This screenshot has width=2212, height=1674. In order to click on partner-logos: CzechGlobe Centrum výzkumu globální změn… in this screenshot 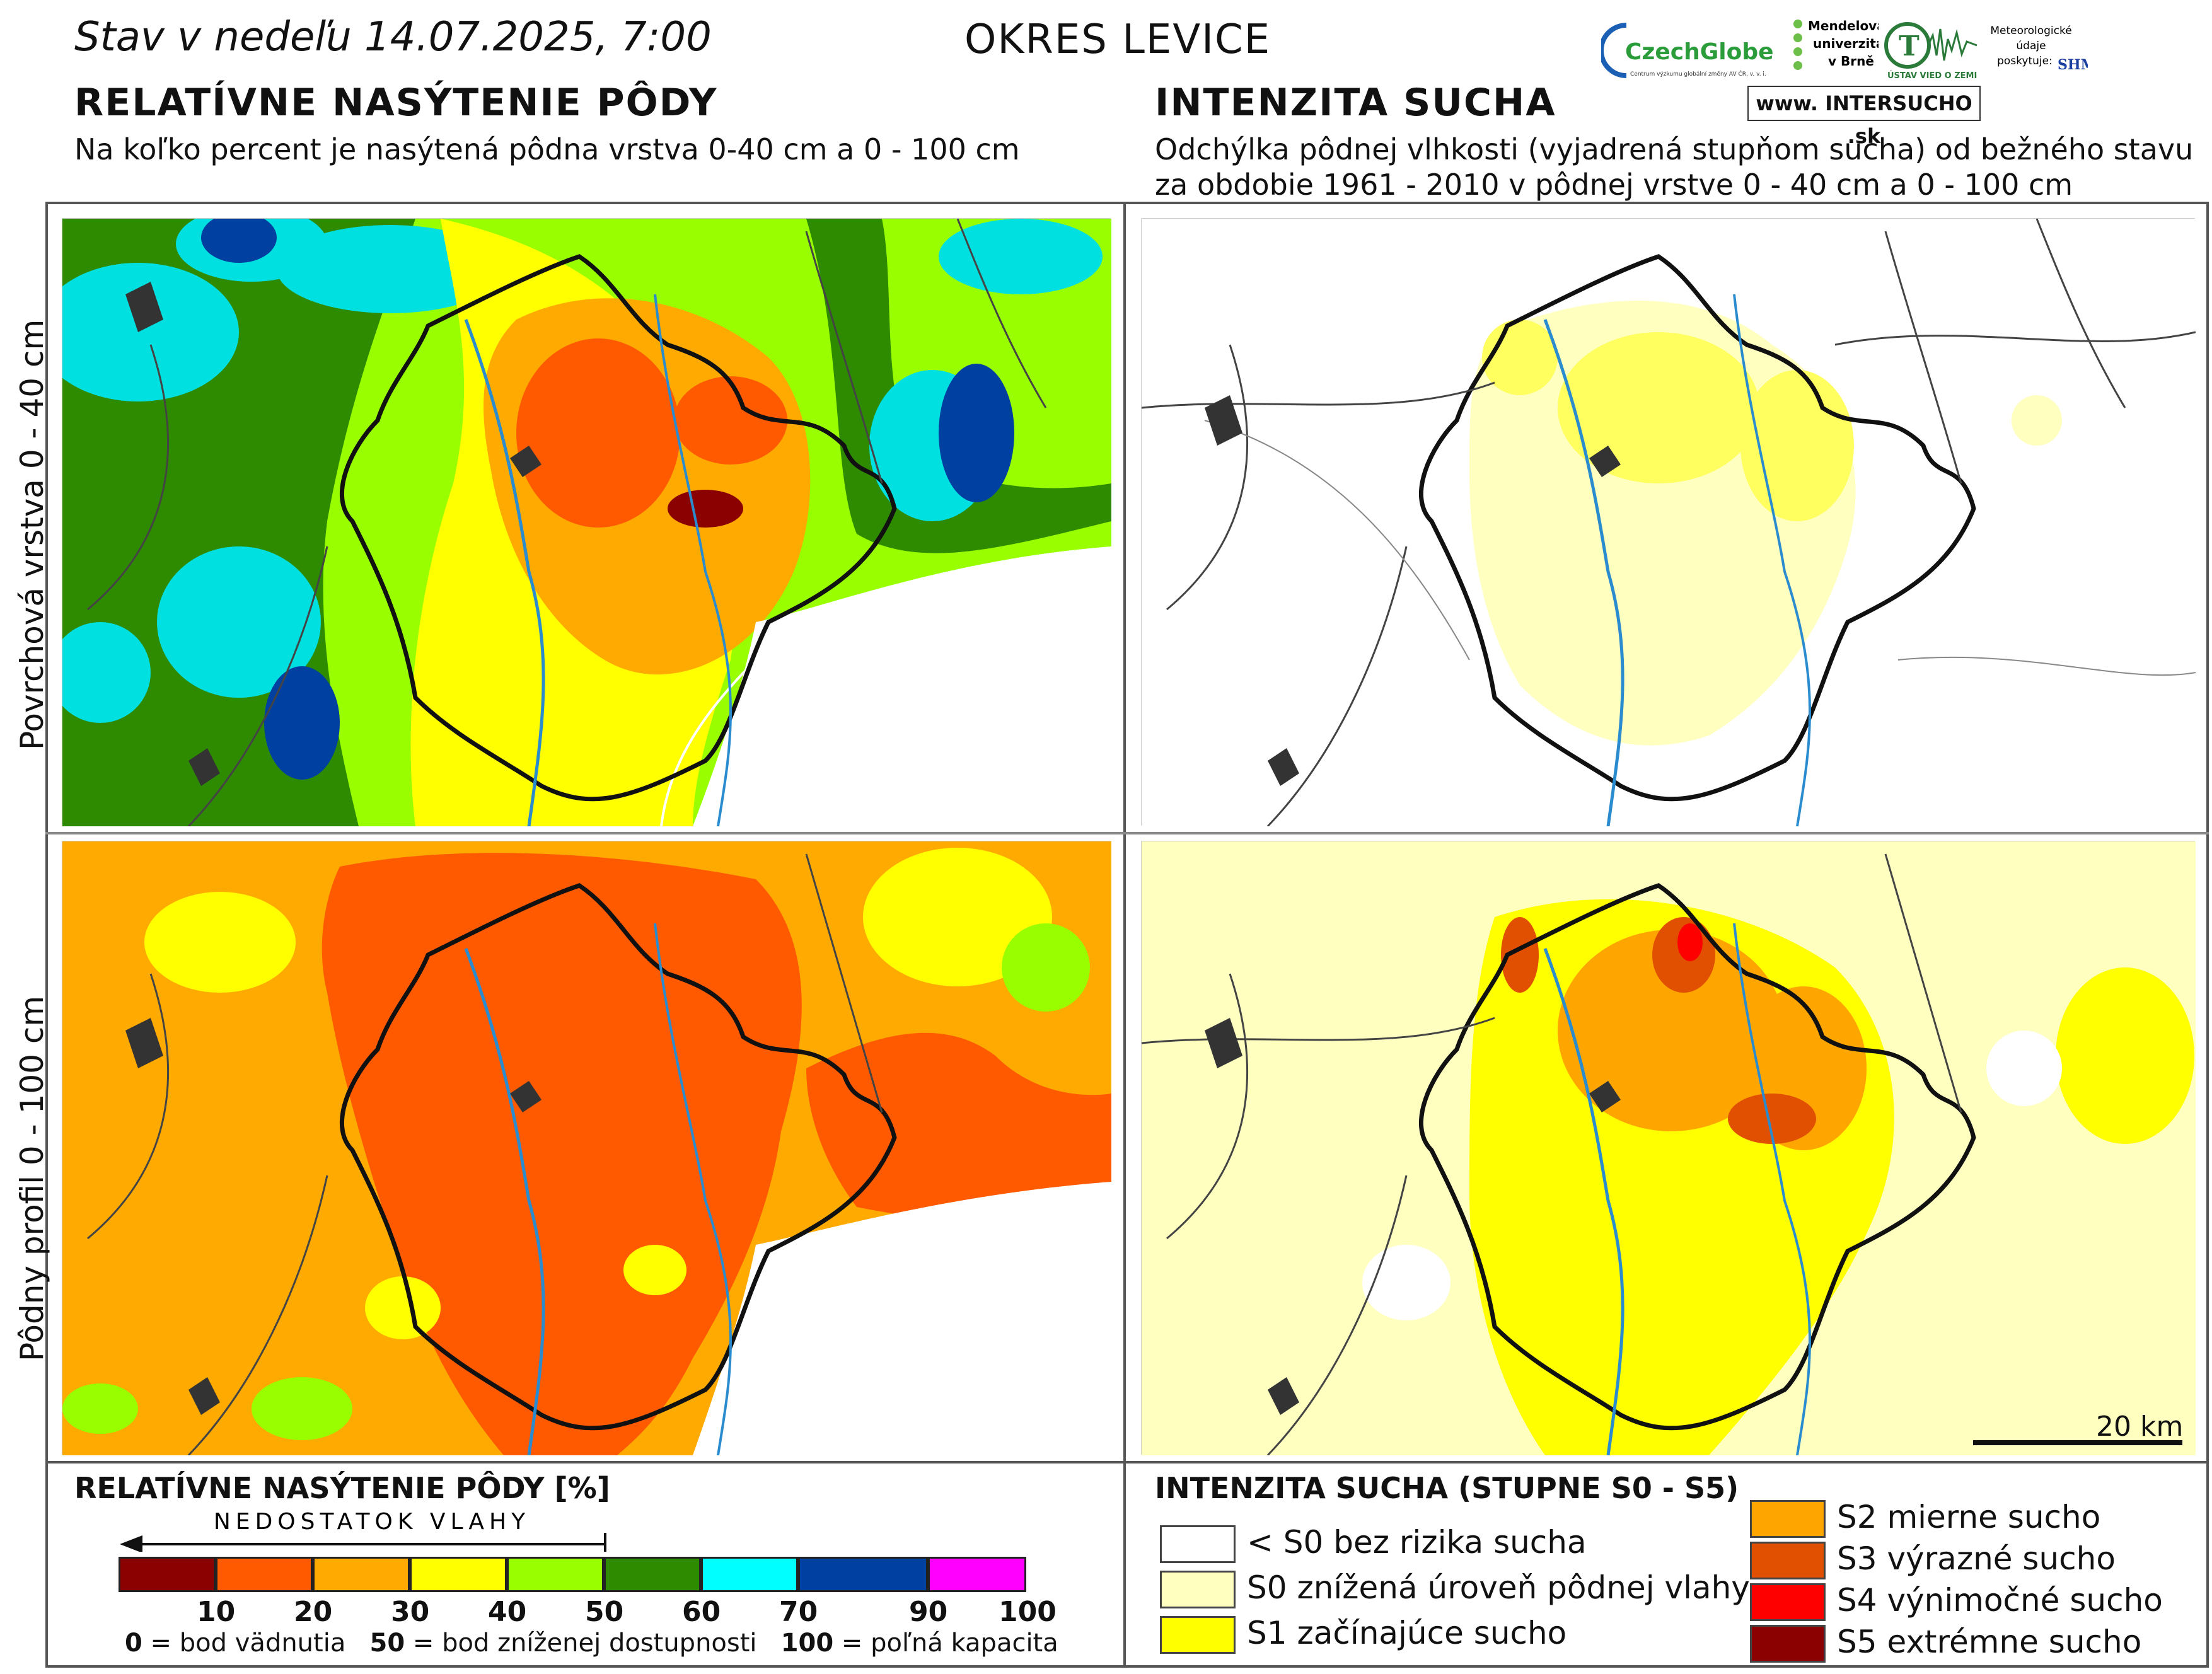, I will do `click(1871, 79)`.